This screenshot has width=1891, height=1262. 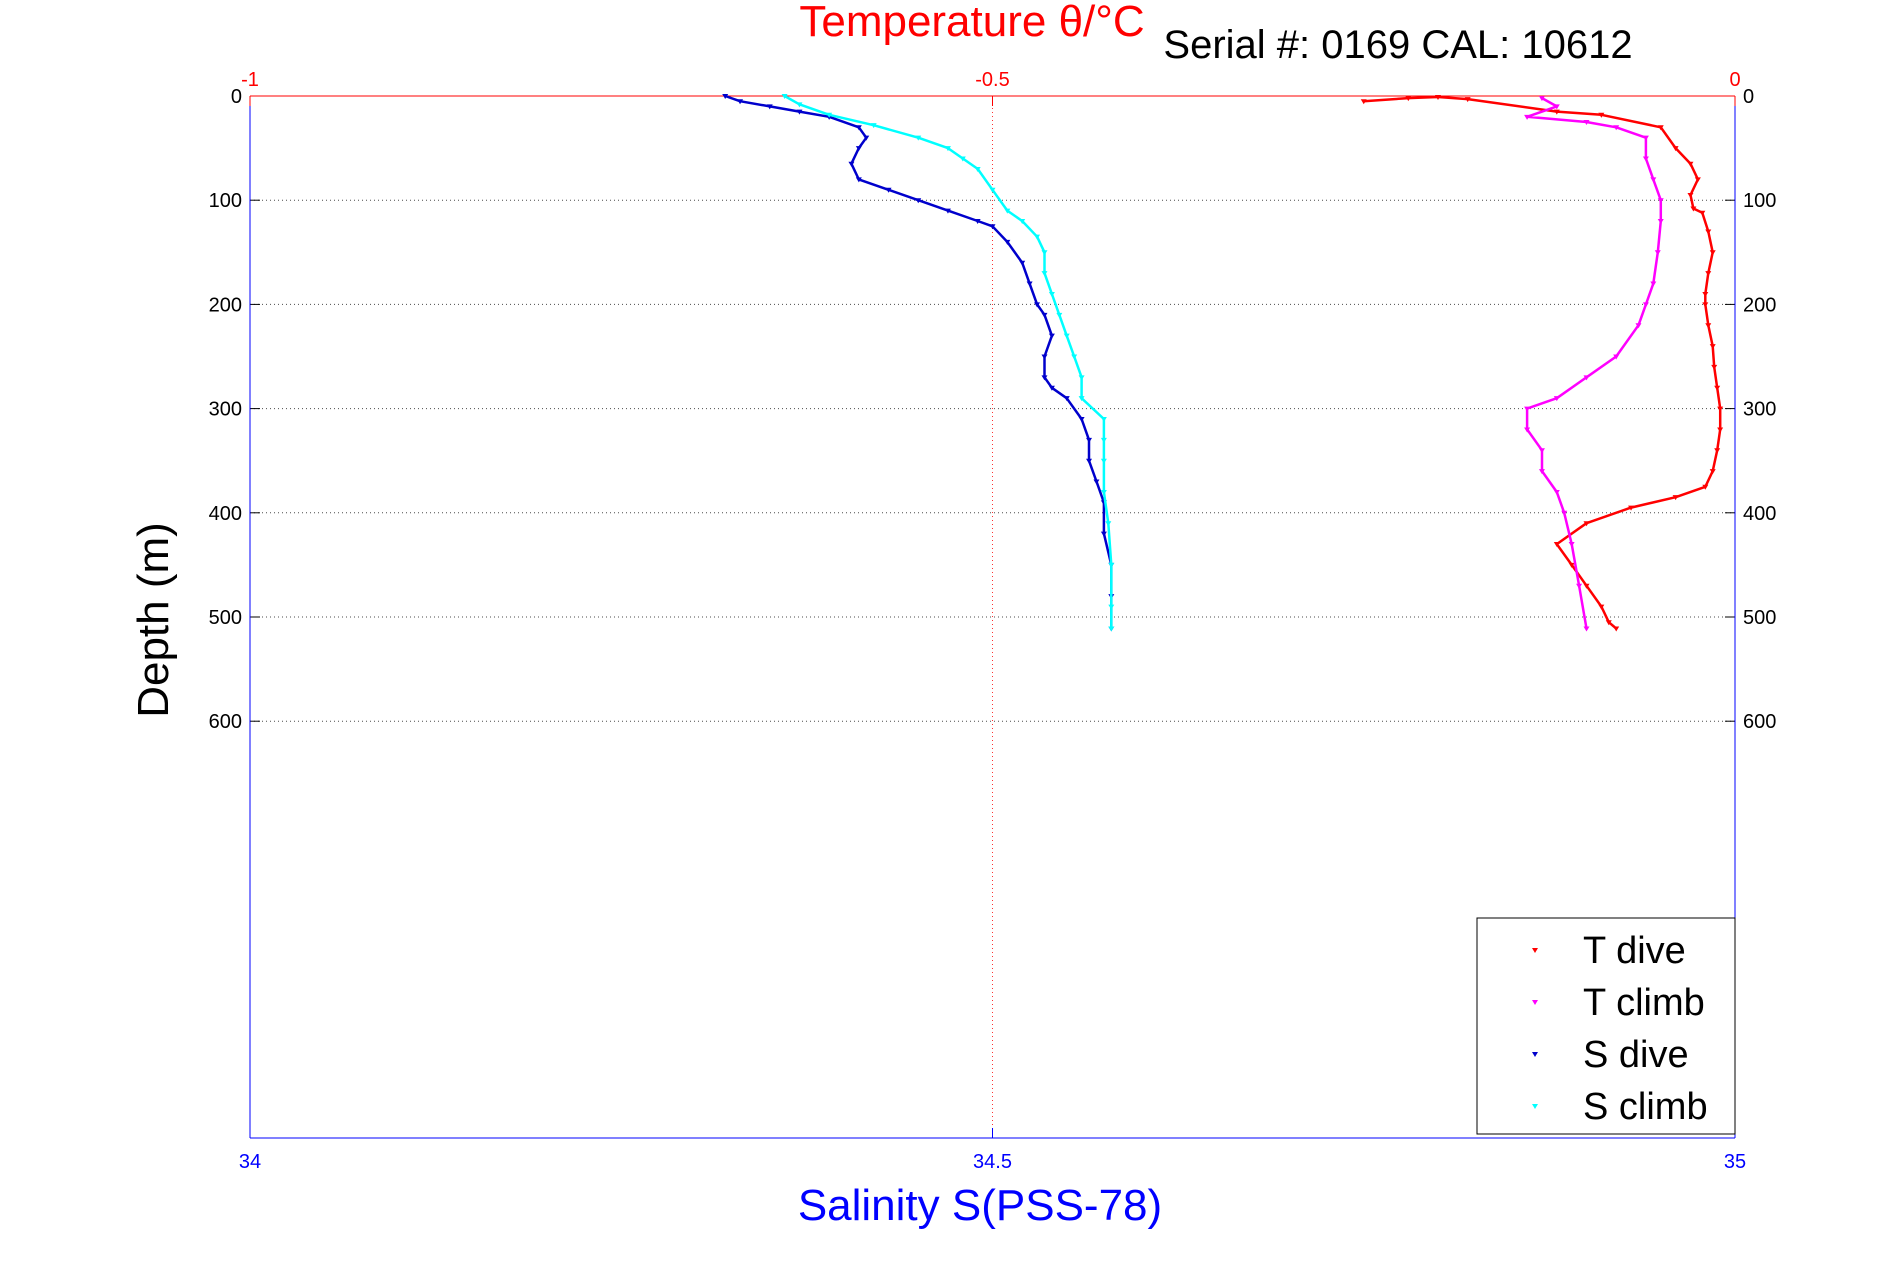 What do you see at coordinates (250, 80) in the screenshot?
I see `x-top-tick-label: -1` at bounding box center [250, 80].